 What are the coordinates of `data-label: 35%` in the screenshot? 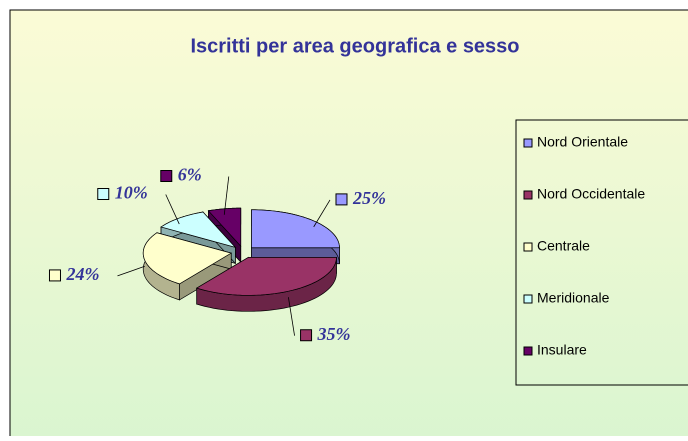 It's located at (334, 334).